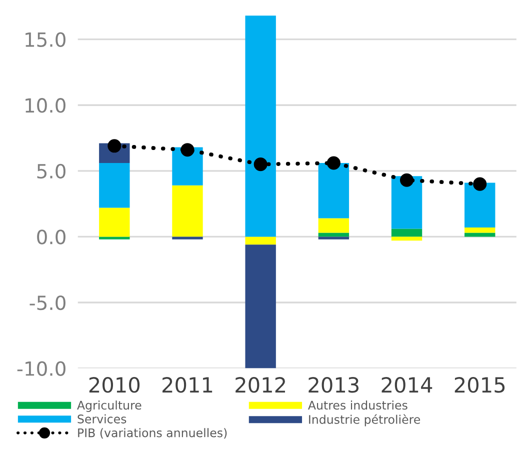 The image size is (519, 474). What do you see at coordinates (48, 302) in the screenshot?
I see `y-tick-label: -5.0` at bounding box center [48, 302].